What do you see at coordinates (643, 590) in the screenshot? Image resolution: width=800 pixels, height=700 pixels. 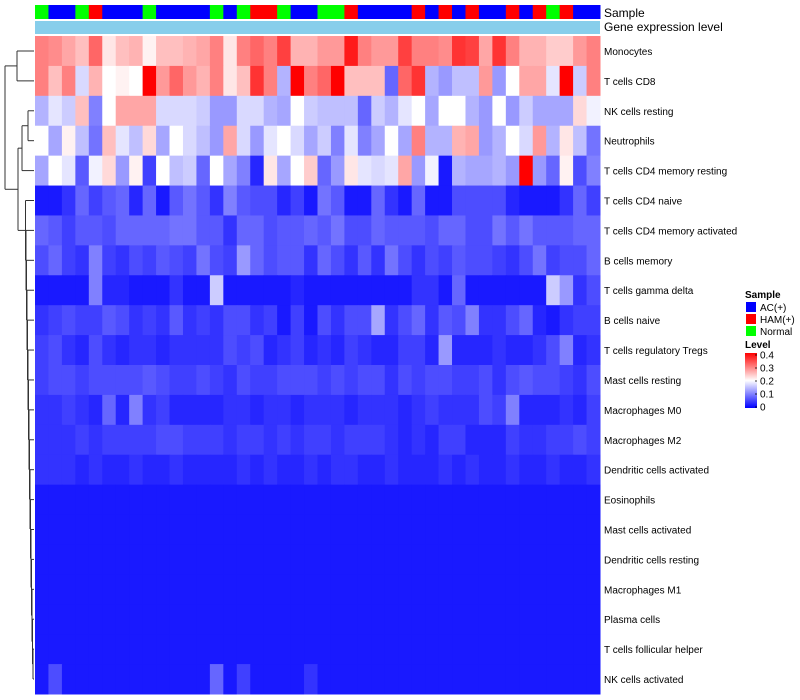 I see `row-label: Macrophages M1` at bounding box center [643, 590].